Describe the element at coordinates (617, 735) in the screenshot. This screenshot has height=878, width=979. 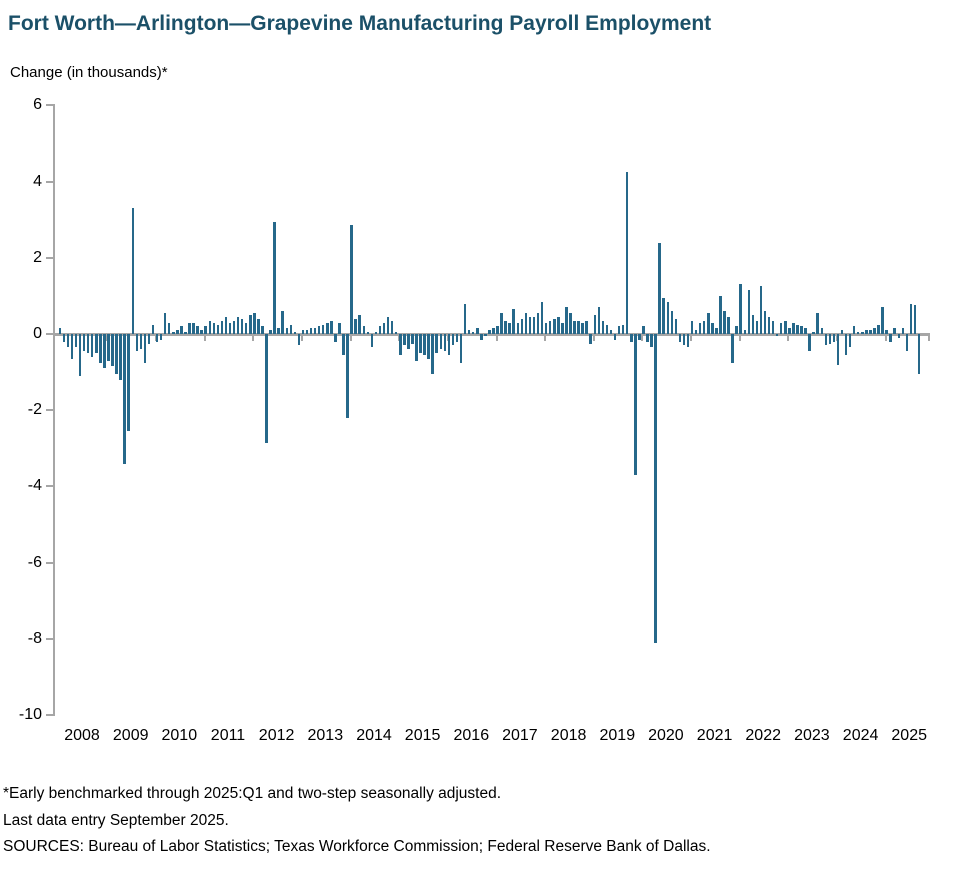
I see `x-year-label: 2019` at that location.